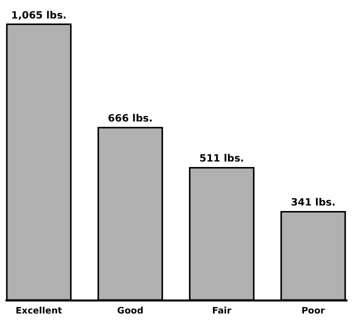  I want to click on data-label: 341 lbs., so click(313, 203).